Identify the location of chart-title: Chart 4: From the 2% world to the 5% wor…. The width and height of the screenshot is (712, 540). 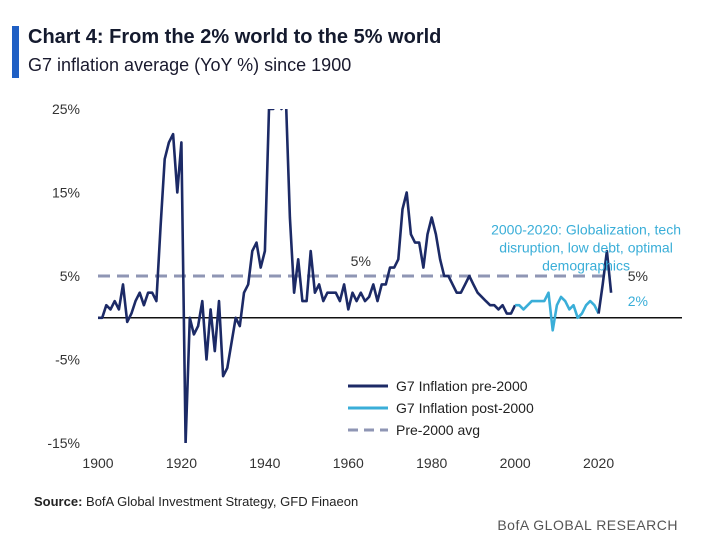
(235, 37).